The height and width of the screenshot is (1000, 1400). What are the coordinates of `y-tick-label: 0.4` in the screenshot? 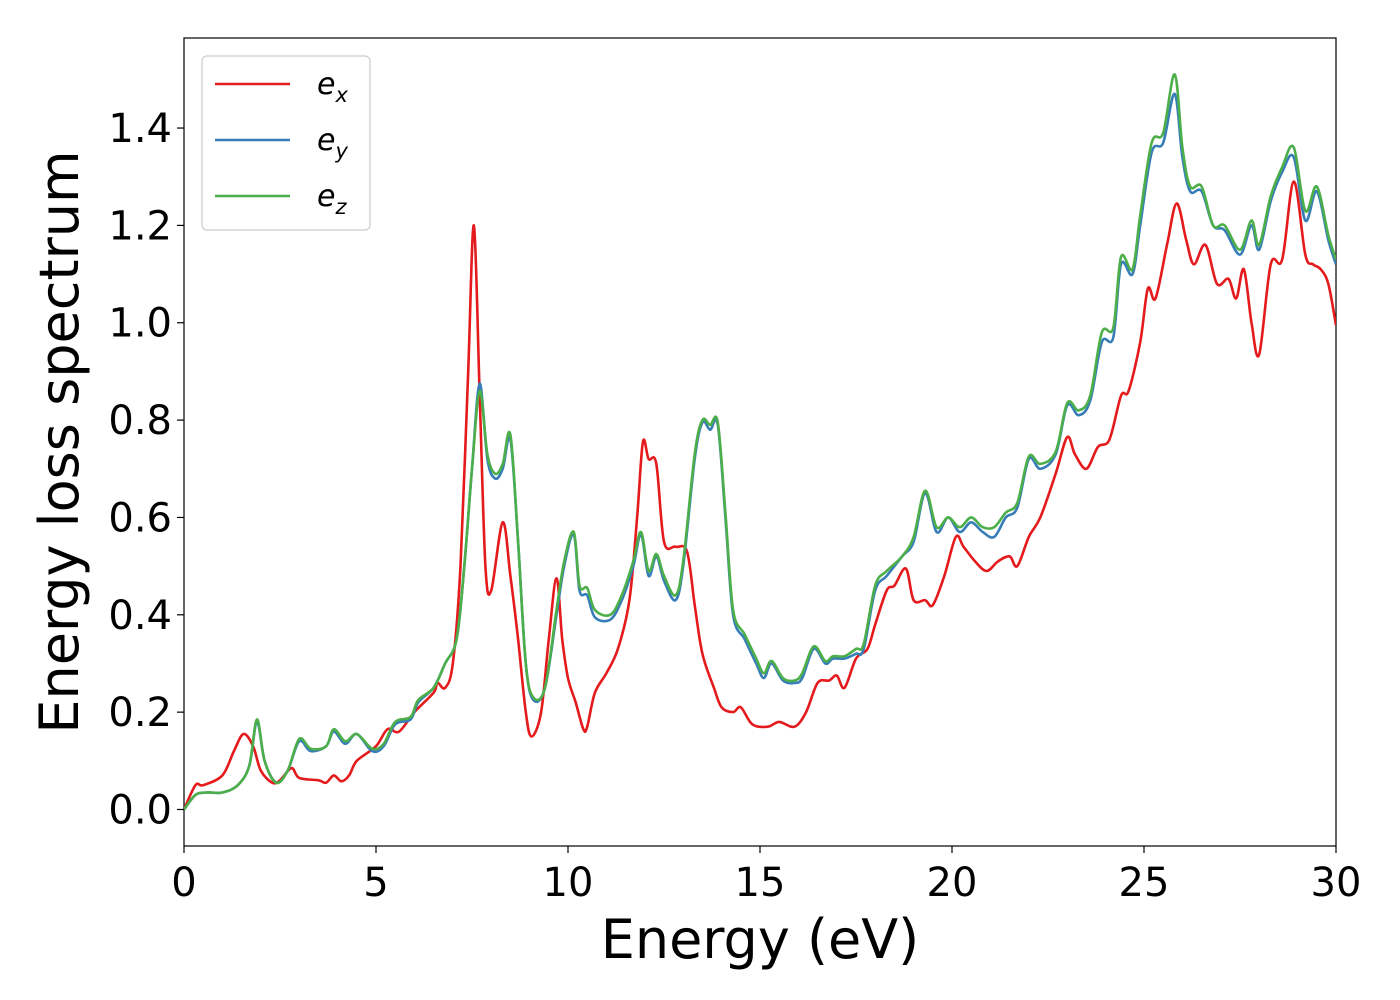 It's located at (140, 616).